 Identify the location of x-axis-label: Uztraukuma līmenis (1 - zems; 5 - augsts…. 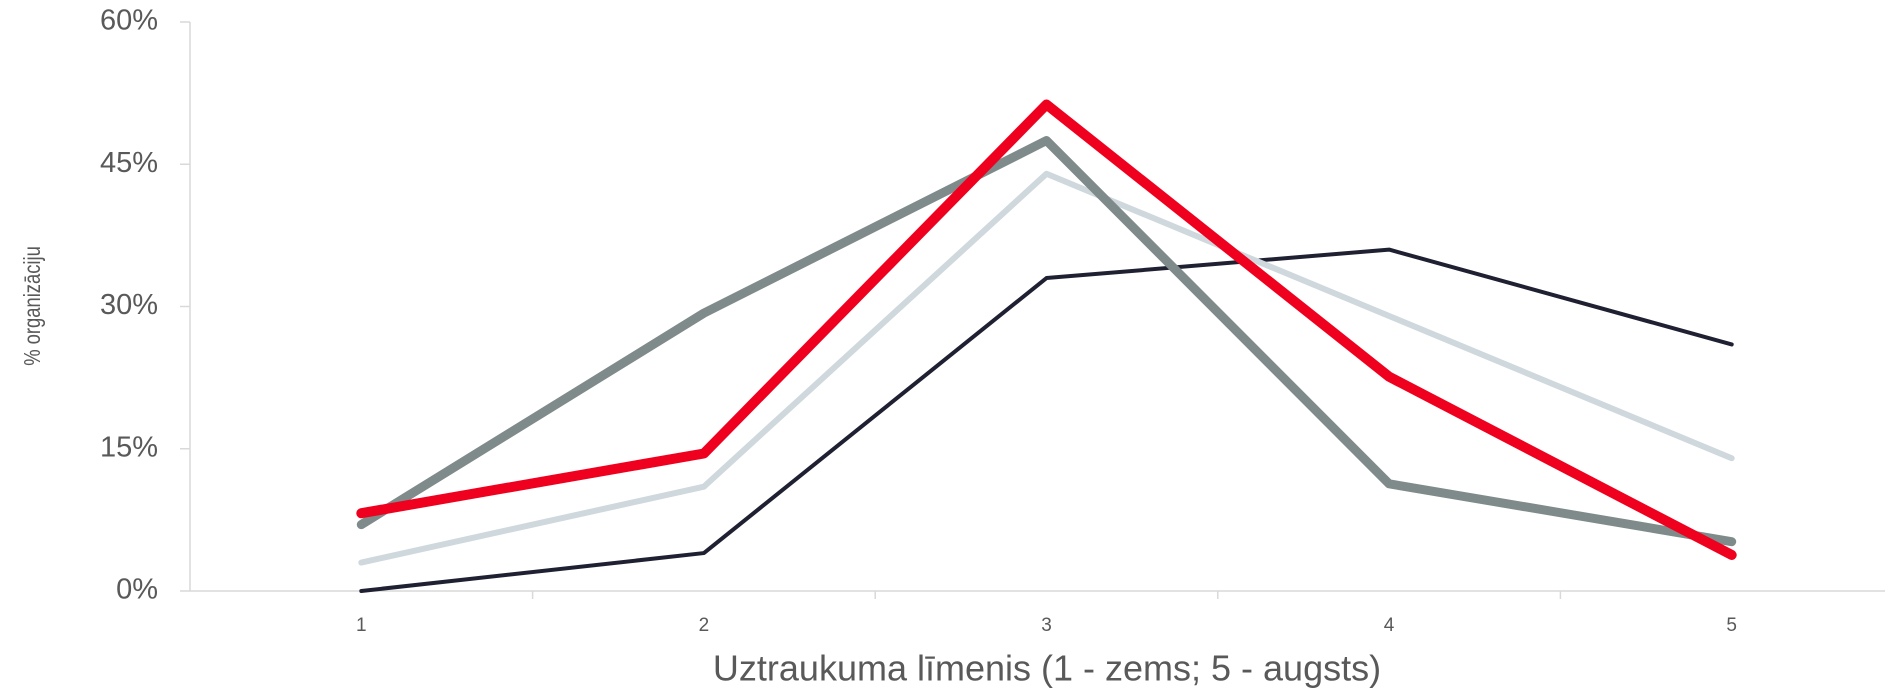
(1047, 668).